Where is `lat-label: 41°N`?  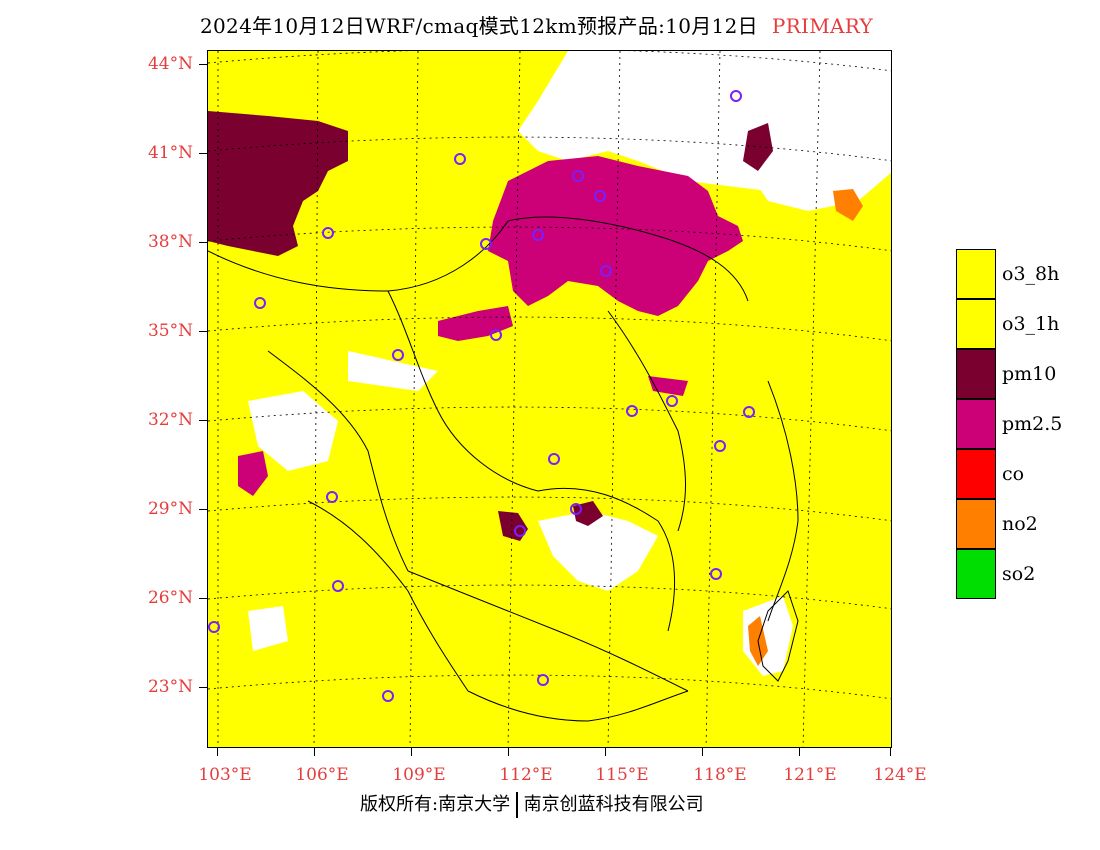 lat-label: 41°N is located at coordinates (170, 153).